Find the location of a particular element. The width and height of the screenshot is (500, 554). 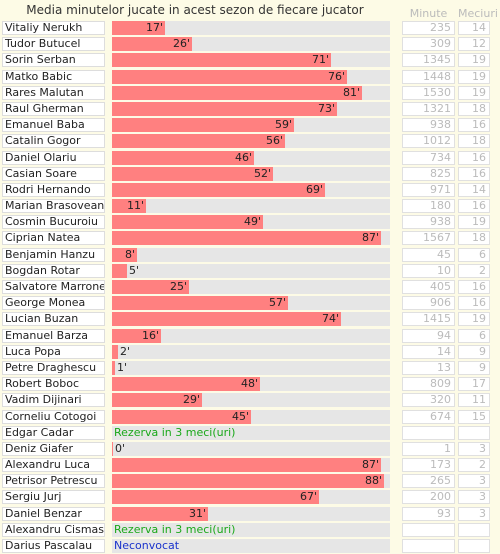

avg-minutes-label: 5' is located at coordinates (134, 270).